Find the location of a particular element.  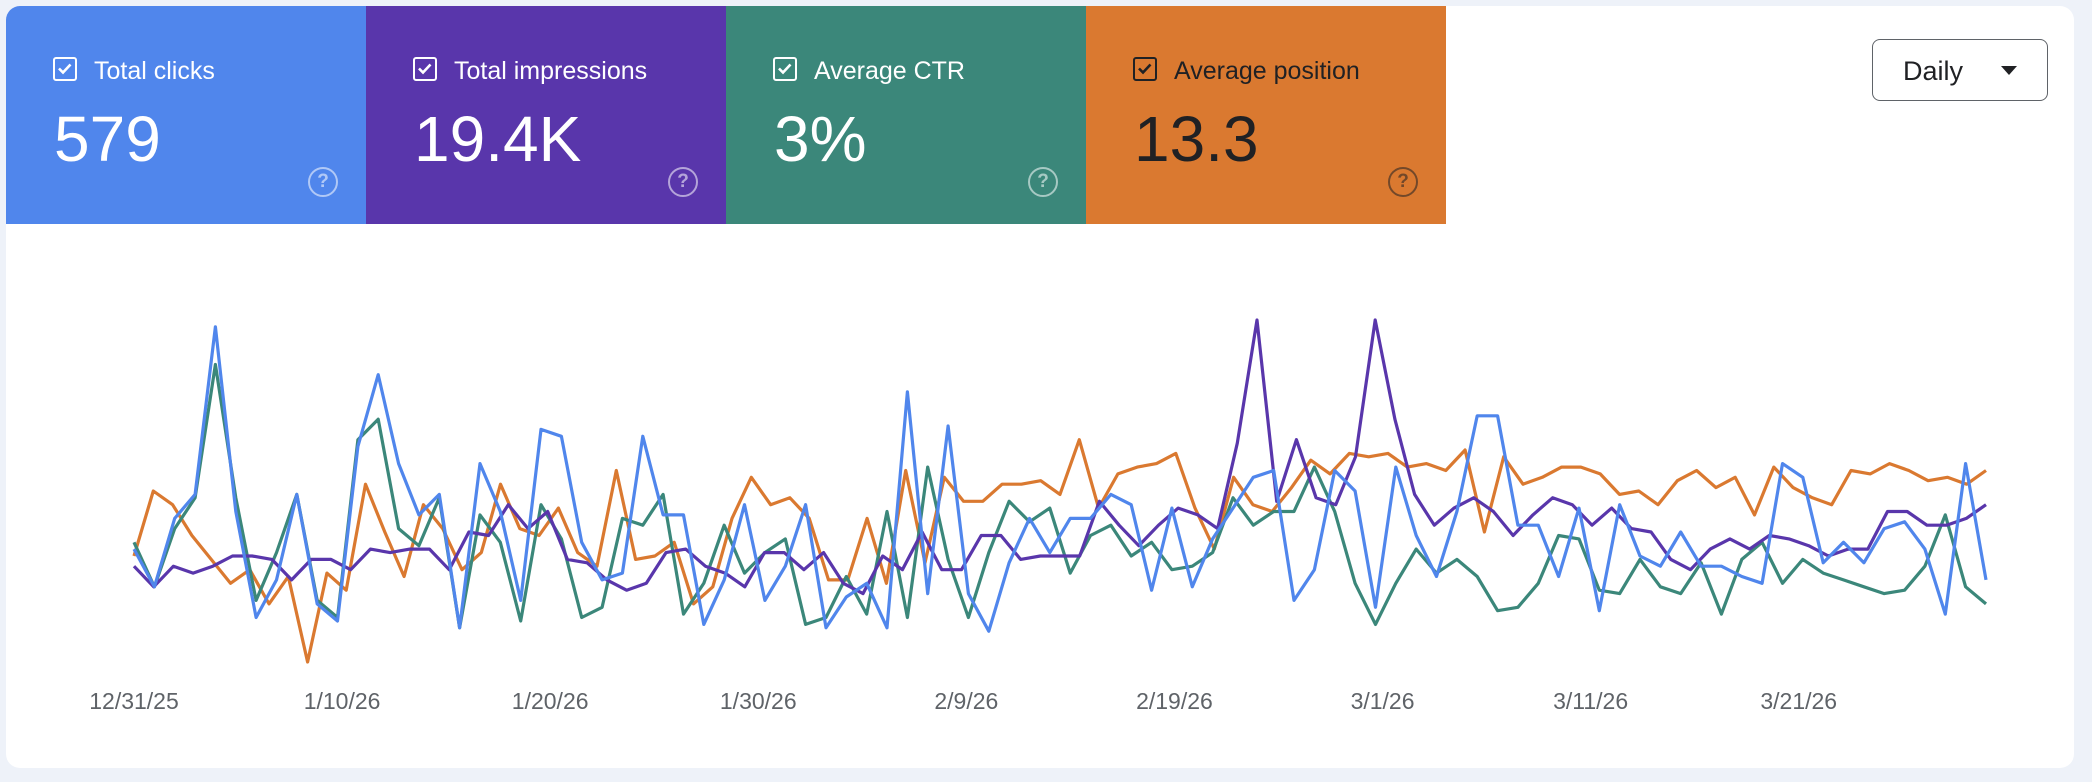

metric-tile-average-ctr: Average CTR 3% ? is located at coordinates (906, 115).